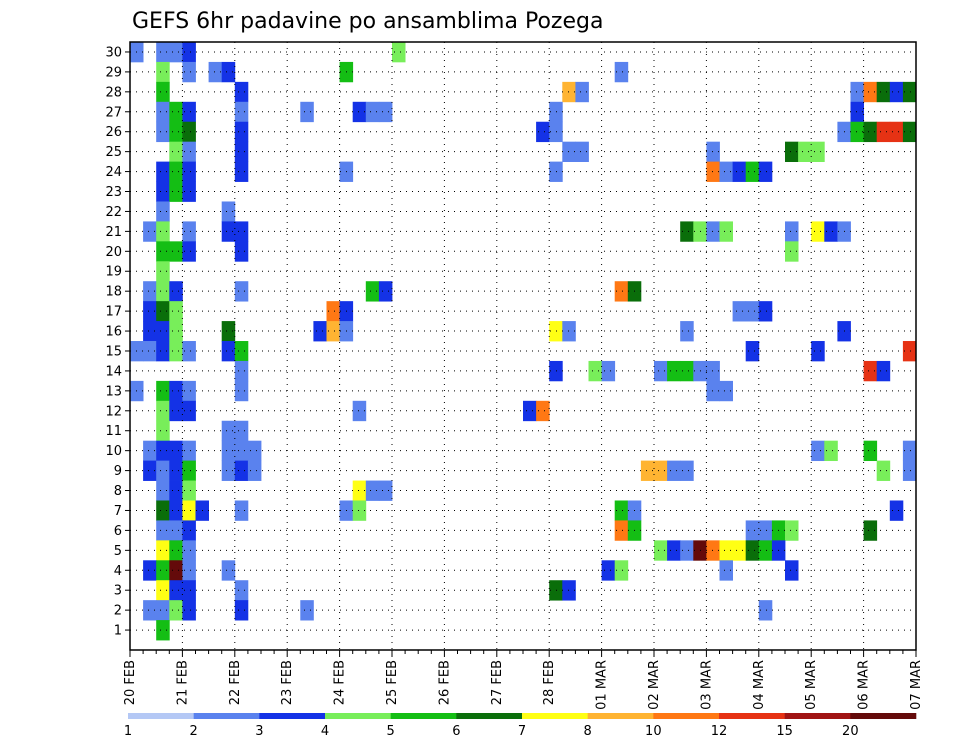 The height and width of the screenshot is (742, 960). What do you see at coordinates (118, 471) in the screenshot?
I see `y-tick-label: 9` at bounding box center [118, 471].